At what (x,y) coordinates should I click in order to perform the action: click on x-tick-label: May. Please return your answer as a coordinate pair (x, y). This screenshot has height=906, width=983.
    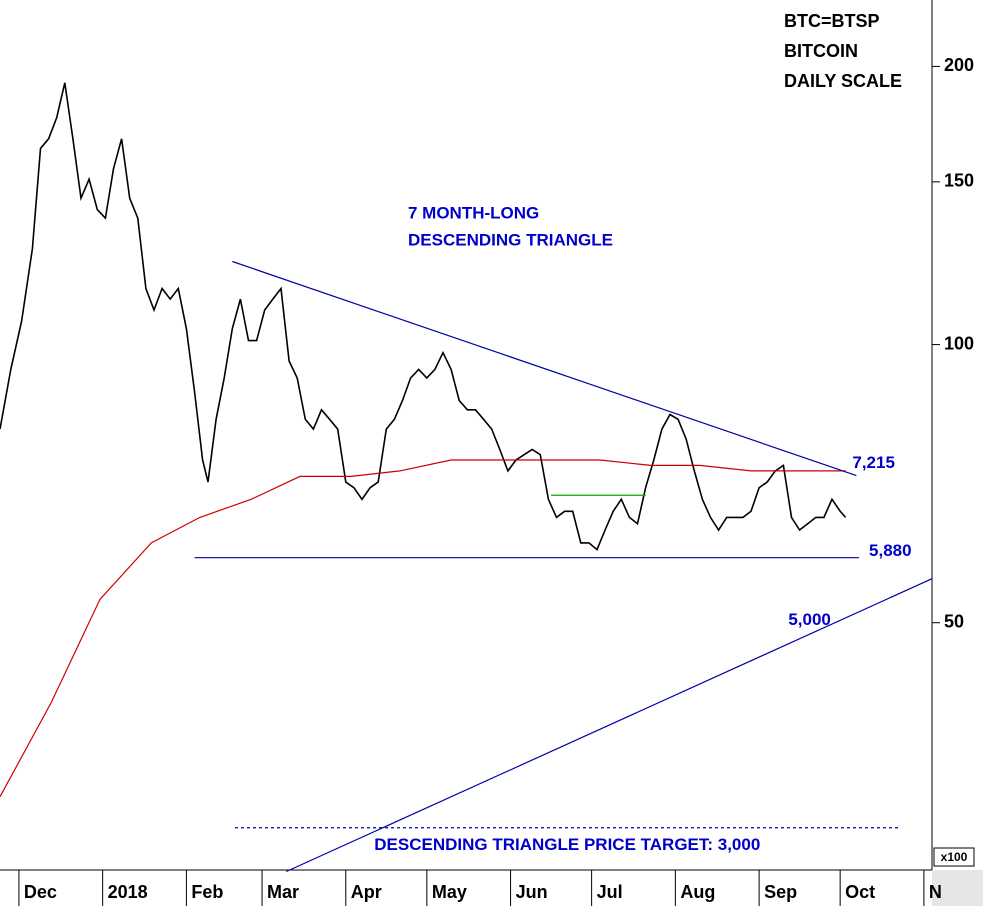
    Looking at the image, I should click on (449, 892).